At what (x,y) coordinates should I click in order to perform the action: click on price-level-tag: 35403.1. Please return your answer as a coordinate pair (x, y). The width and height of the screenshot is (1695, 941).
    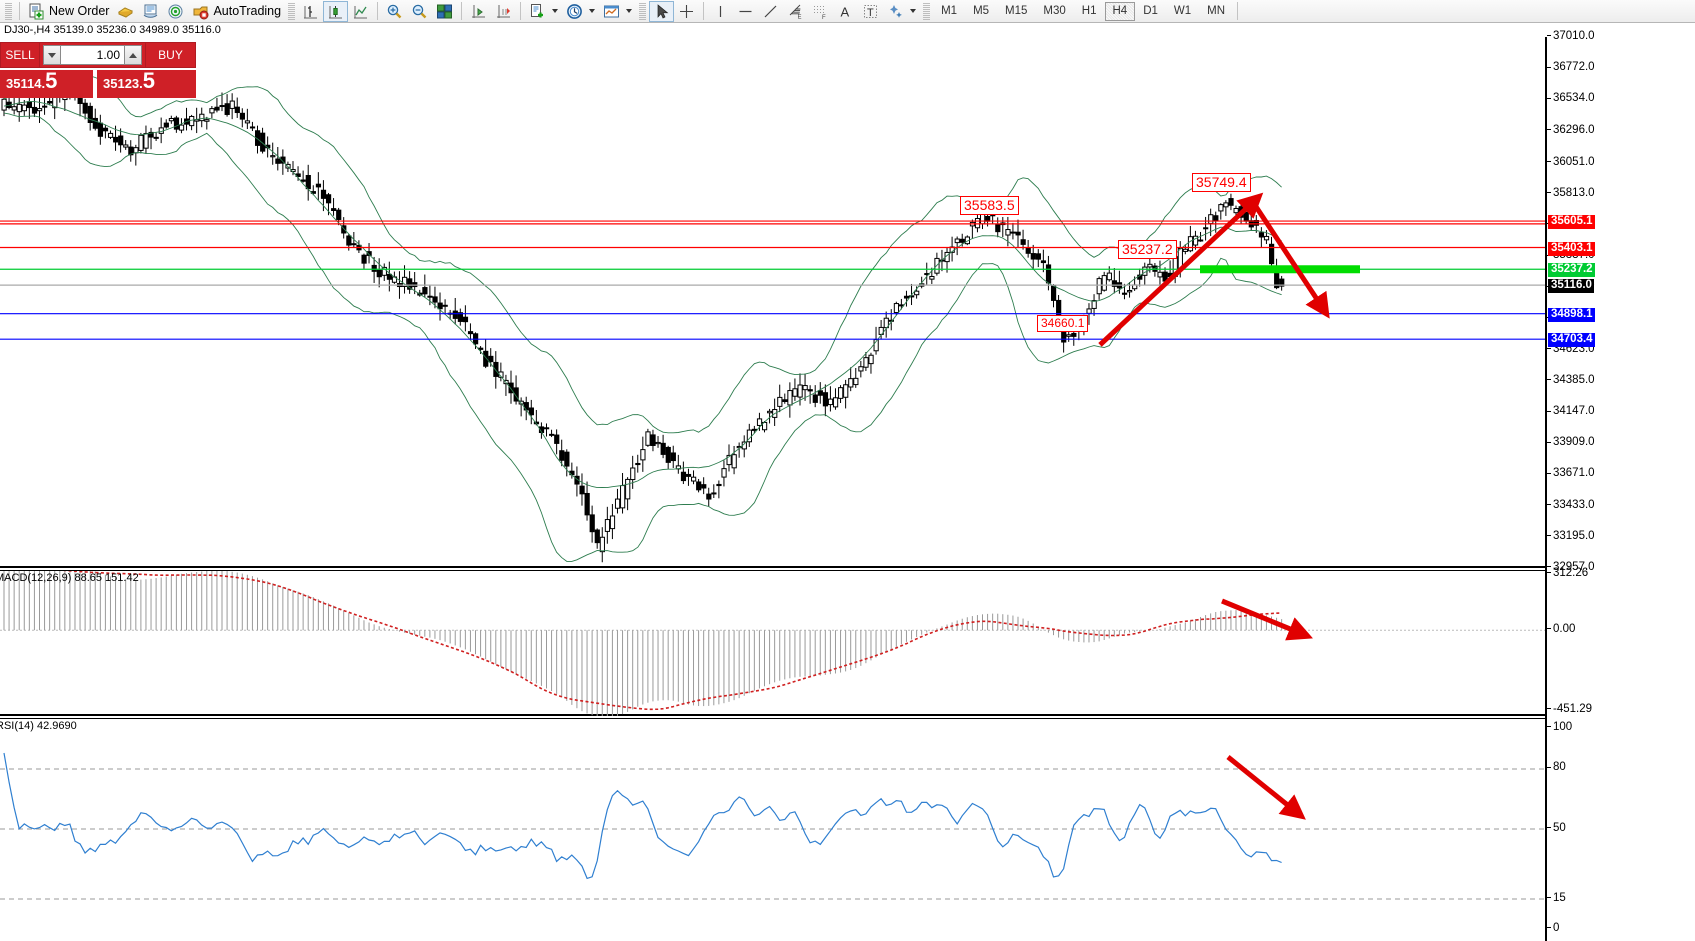
    Looking at the image, I should click on (1571, 248).